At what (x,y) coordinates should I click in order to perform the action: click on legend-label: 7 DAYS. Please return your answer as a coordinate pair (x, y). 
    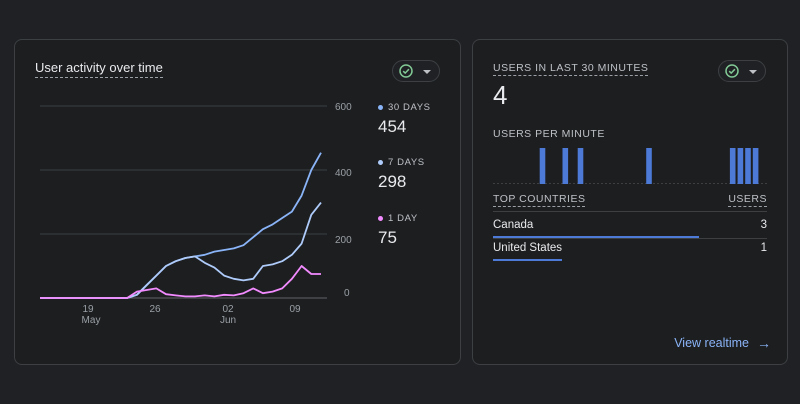
    Looking at the image, I should click on (406, 162).